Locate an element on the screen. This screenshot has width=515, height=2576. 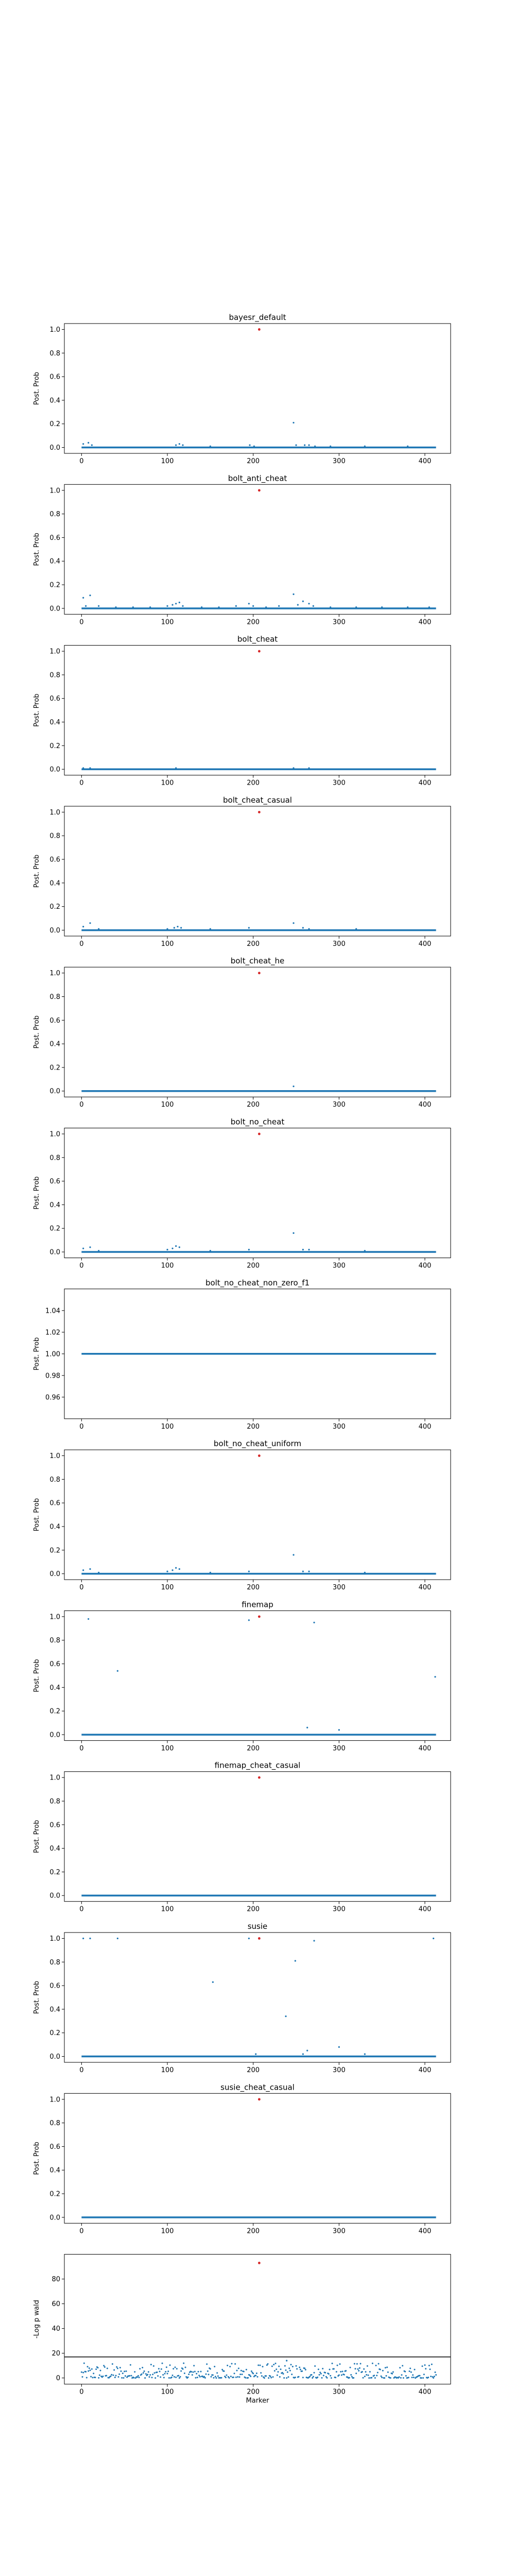
causal-marker-point is located at coordinates (259, 2263).